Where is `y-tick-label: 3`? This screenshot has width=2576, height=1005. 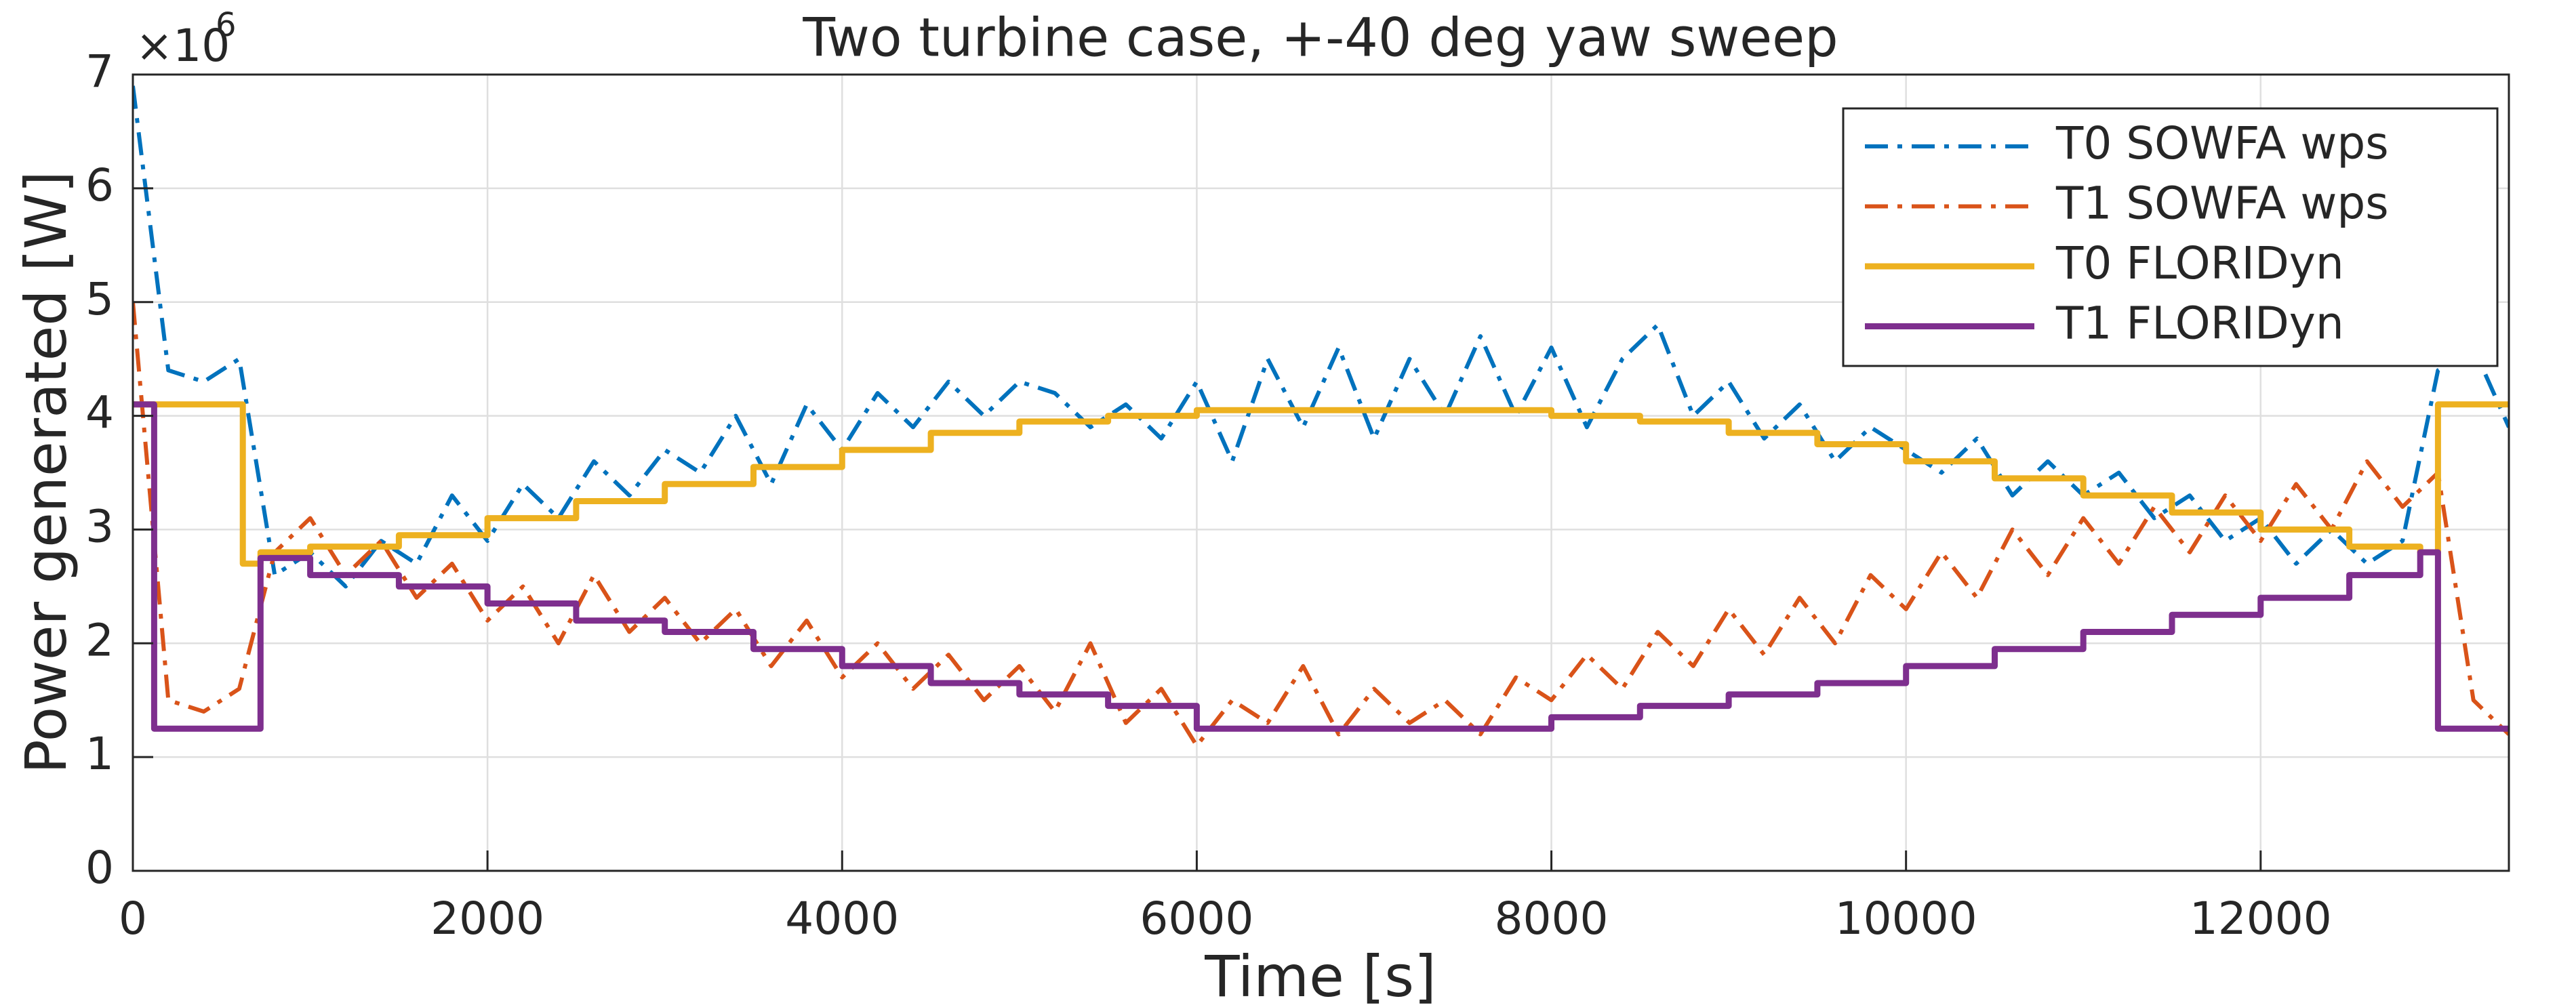 y-tick-label: 3 is located at coordinates (99, 526).